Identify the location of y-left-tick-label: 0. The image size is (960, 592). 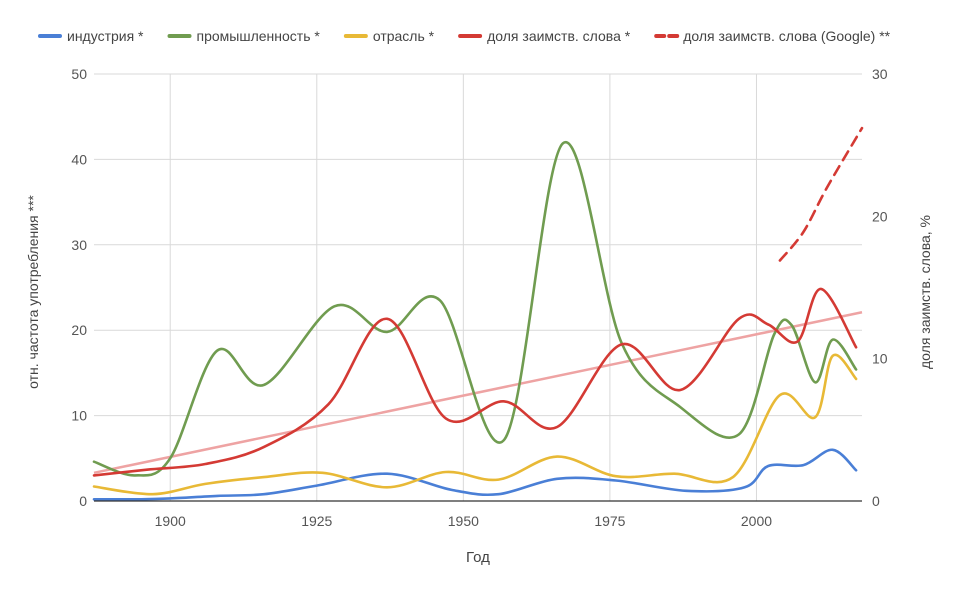
(83, 501).